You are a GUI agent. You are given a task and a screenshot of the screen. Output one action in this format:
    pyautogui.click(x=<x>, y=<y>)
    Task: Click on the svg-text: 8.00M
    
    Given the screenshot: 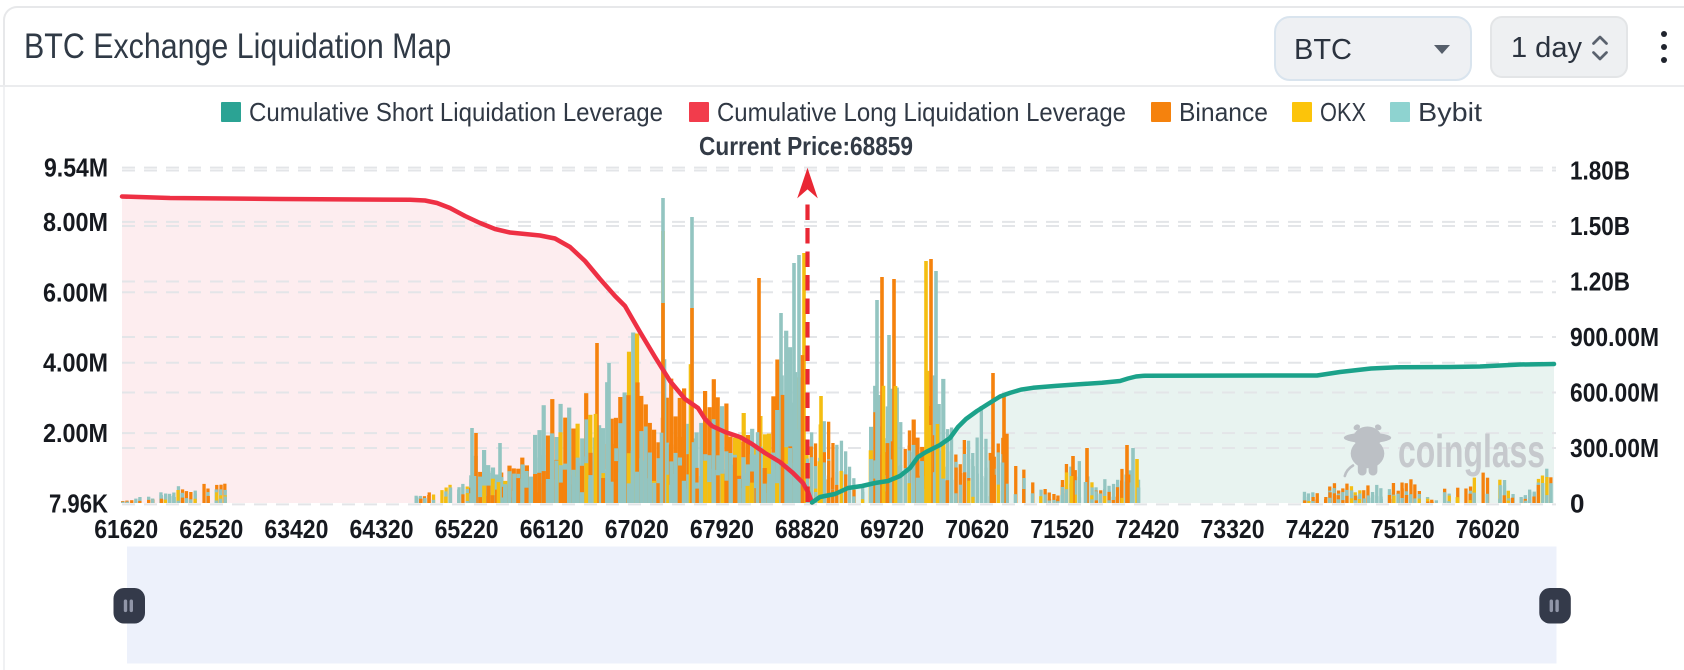 What is the action you would take?
    pyautogui.click(x=75, y=222)
    